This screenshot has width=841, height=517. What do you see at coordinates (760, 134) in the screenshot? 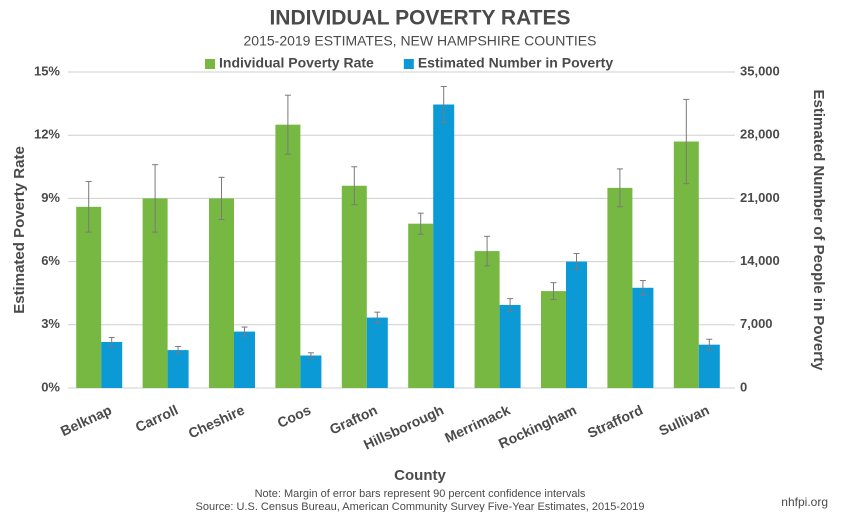
I see `y2-tick-label: 28,000` at bounding box center [760, 134].